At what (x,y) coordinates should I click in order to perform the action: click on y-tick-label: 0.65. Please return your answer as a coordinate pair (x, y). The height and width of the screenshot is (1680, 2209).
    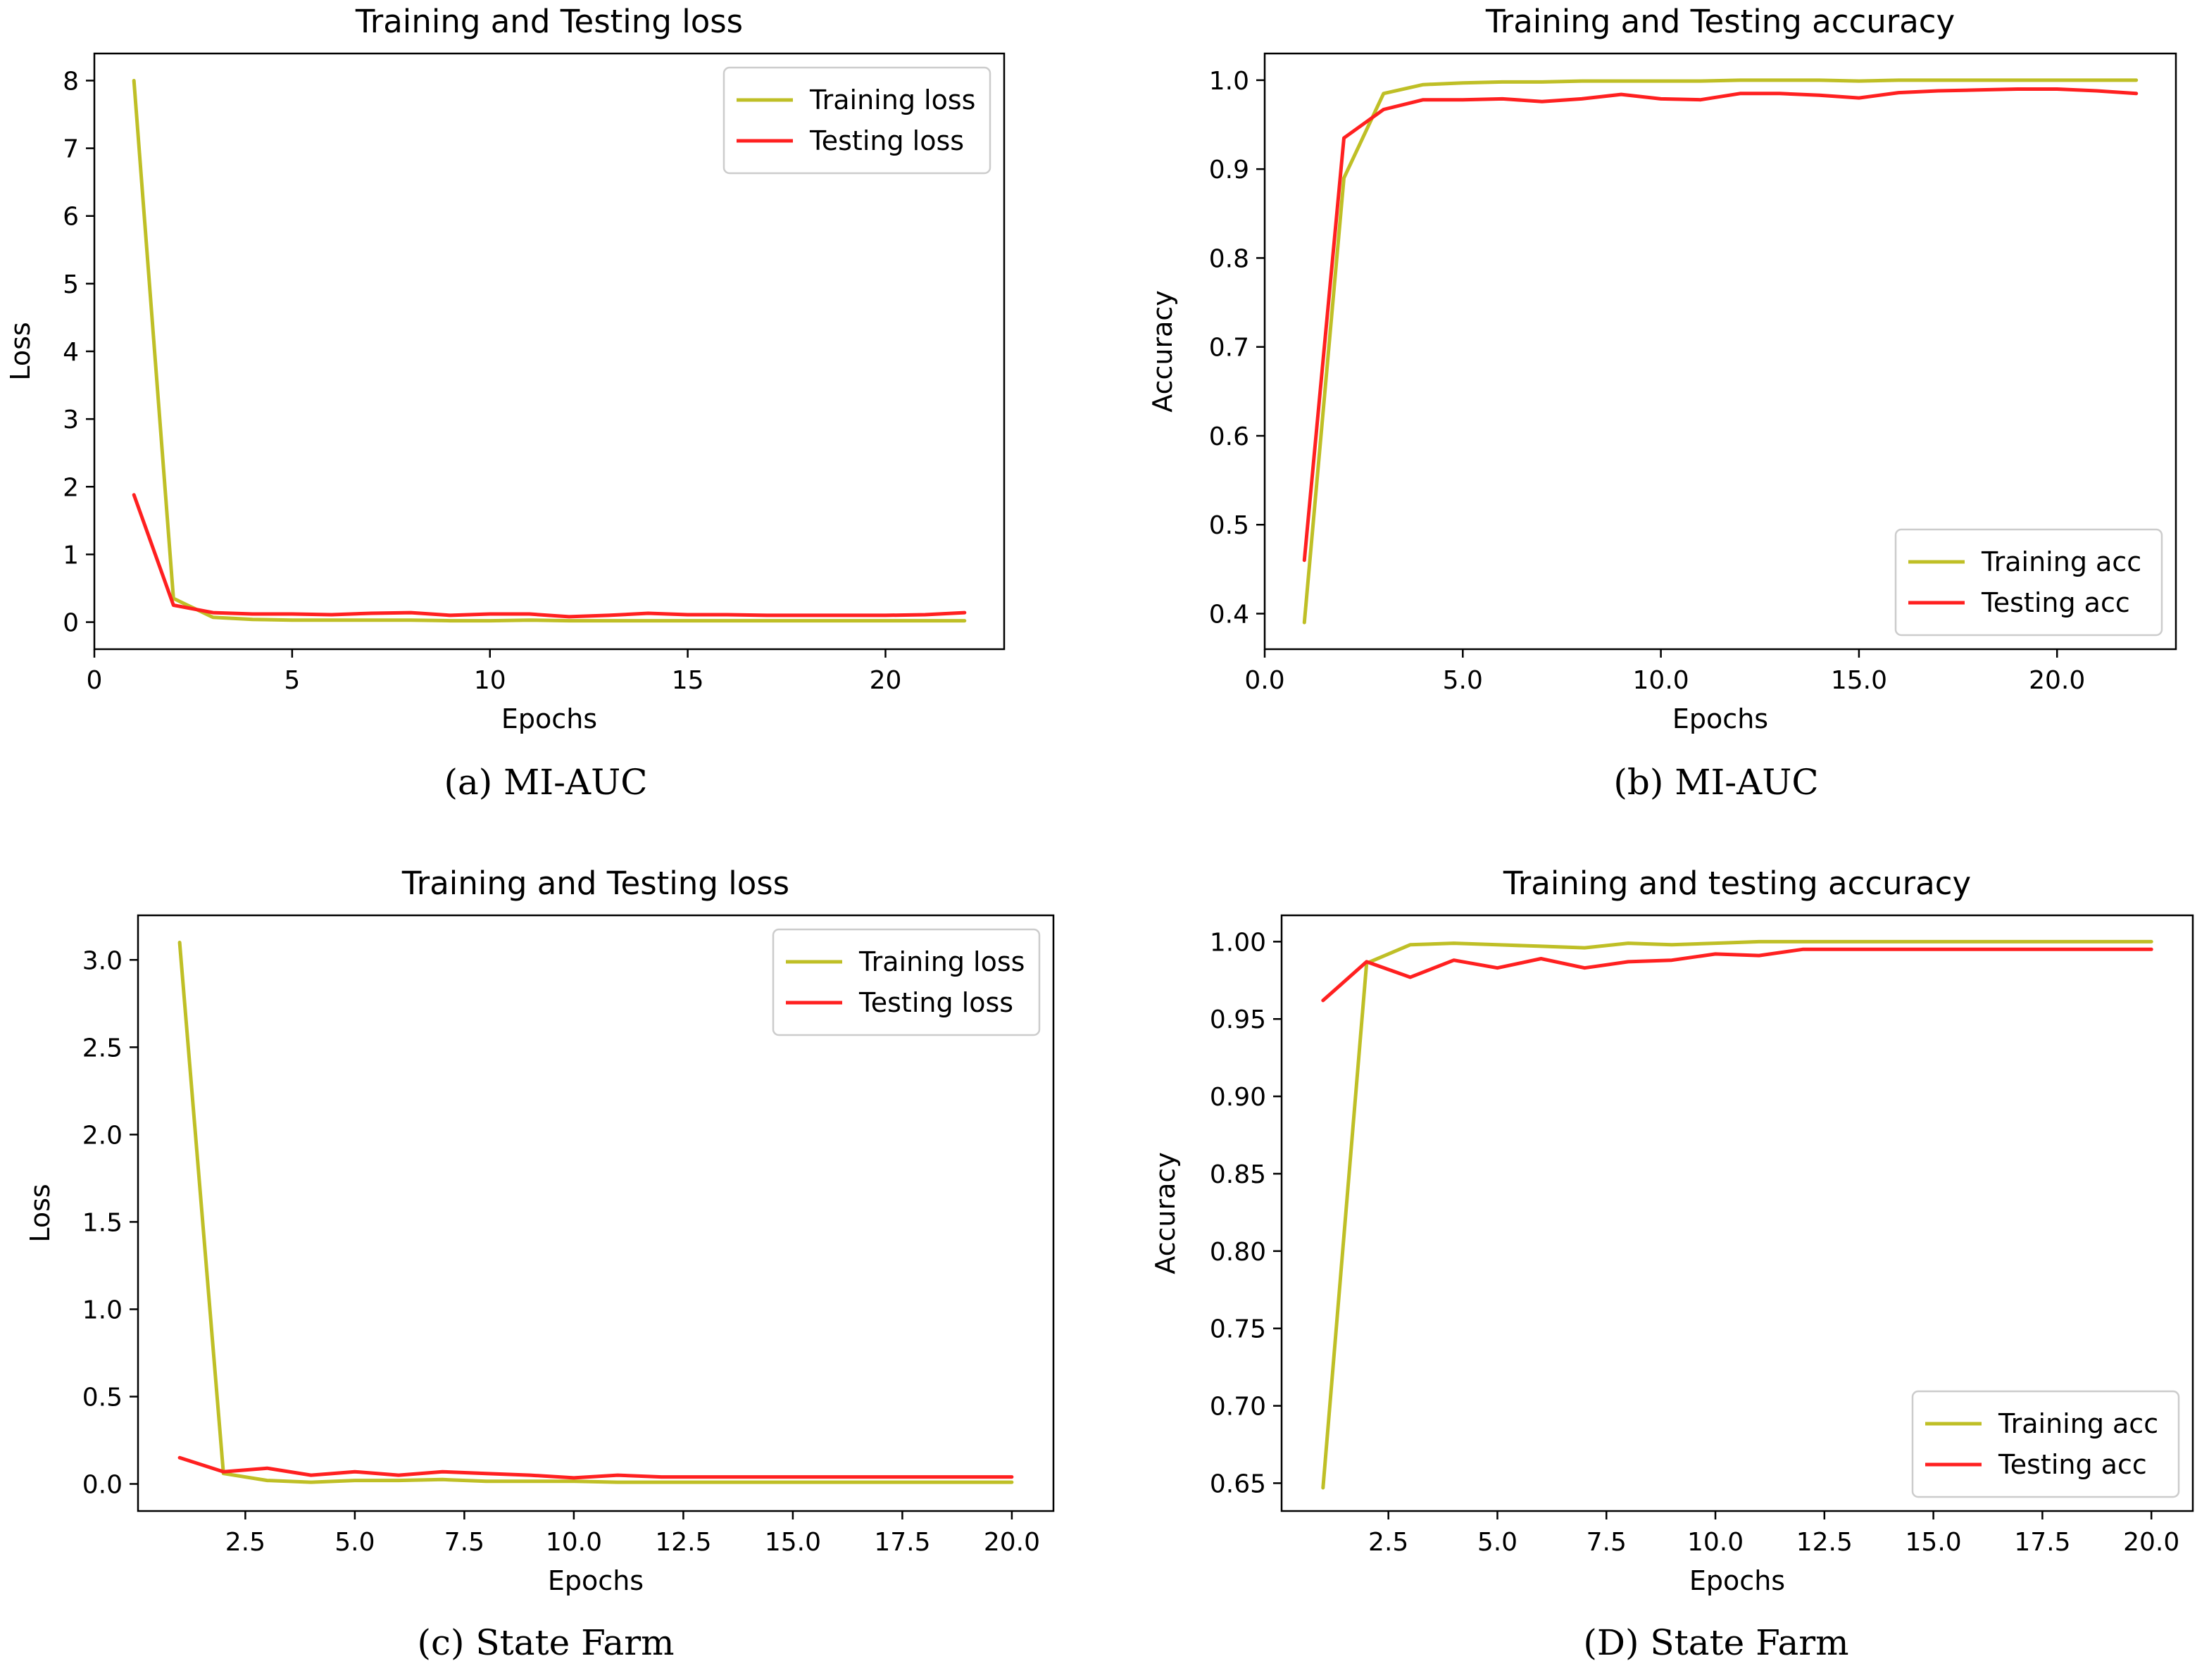
    Looking at the image, I should click on (1238, 1484).